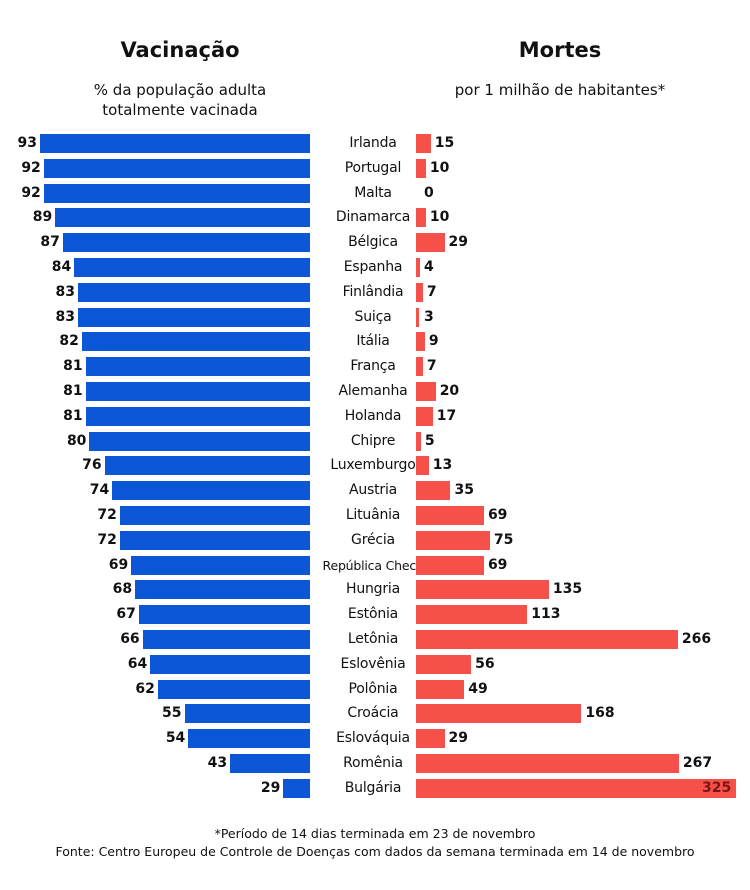 This screenshot has width=750, height=890. What do you see at coordinates (373, 192) in the screenshot?
I see `country-label: Malta` at bounding box center [373, 192].